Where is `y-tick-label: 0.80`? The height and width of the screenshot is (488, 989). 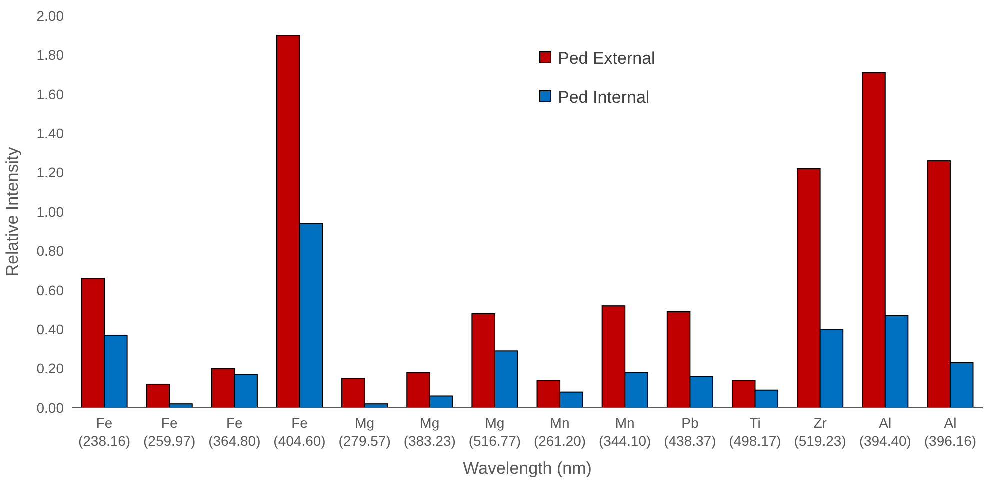 y-tick-label: 0.80 is located at coordinates (50, 251).